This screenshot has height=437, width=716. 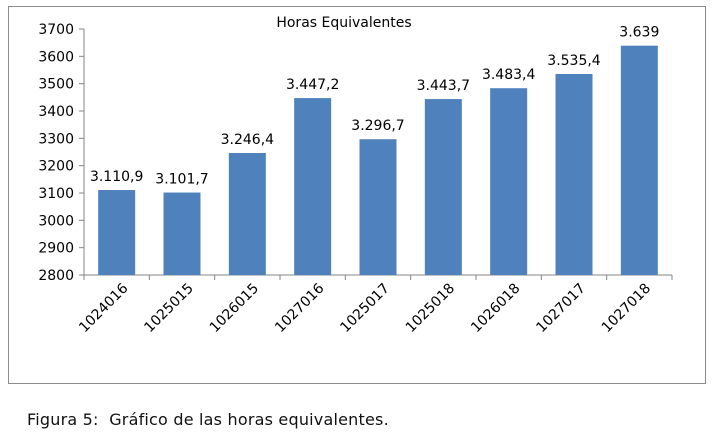 What do you see at coordinates (116, 177) in the screenshot?
I see `data-label: 3.110,9` at bounding box center [116, 177].